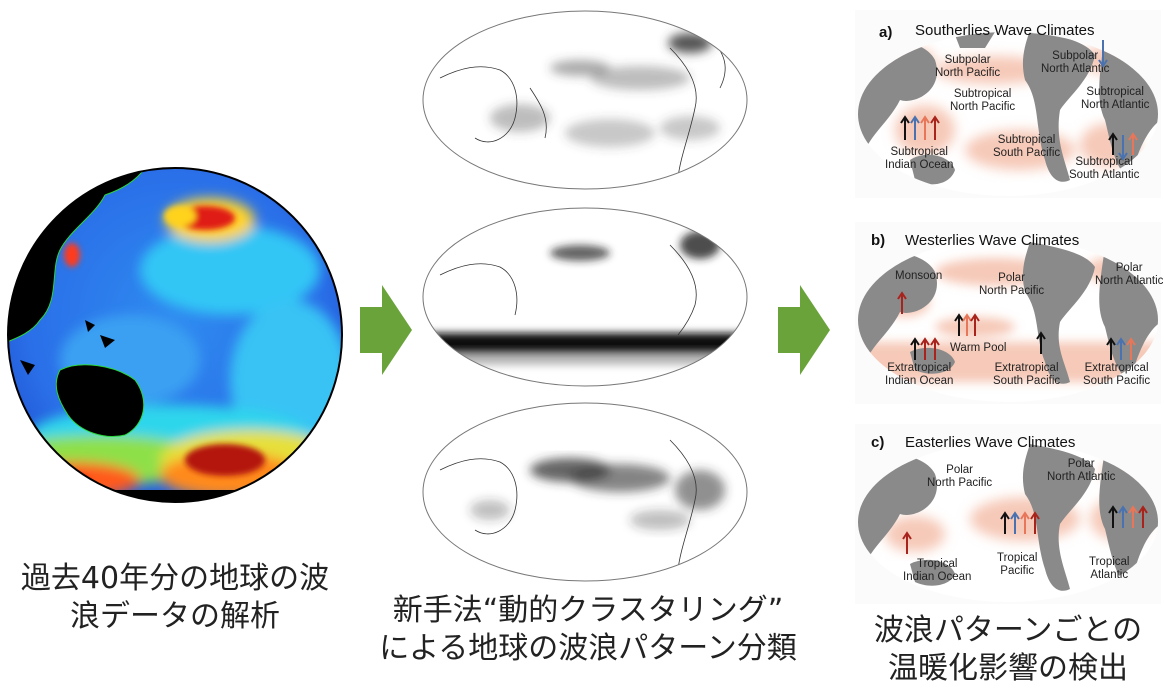  Describe the element at coordinates (1025, 529) in the screenshot. I see `trend-arrows-easterlies` at that location.